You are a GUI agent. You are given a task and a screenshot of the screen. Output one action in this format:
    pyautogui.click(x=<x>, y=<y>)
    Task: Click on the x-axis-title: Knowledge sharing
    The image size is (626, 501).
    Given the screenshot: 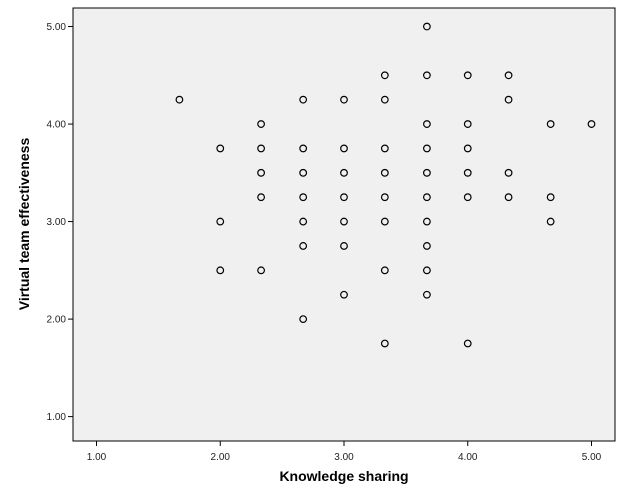 What is the action you would take?
    pyautogui.click(x=343, y=476)
    